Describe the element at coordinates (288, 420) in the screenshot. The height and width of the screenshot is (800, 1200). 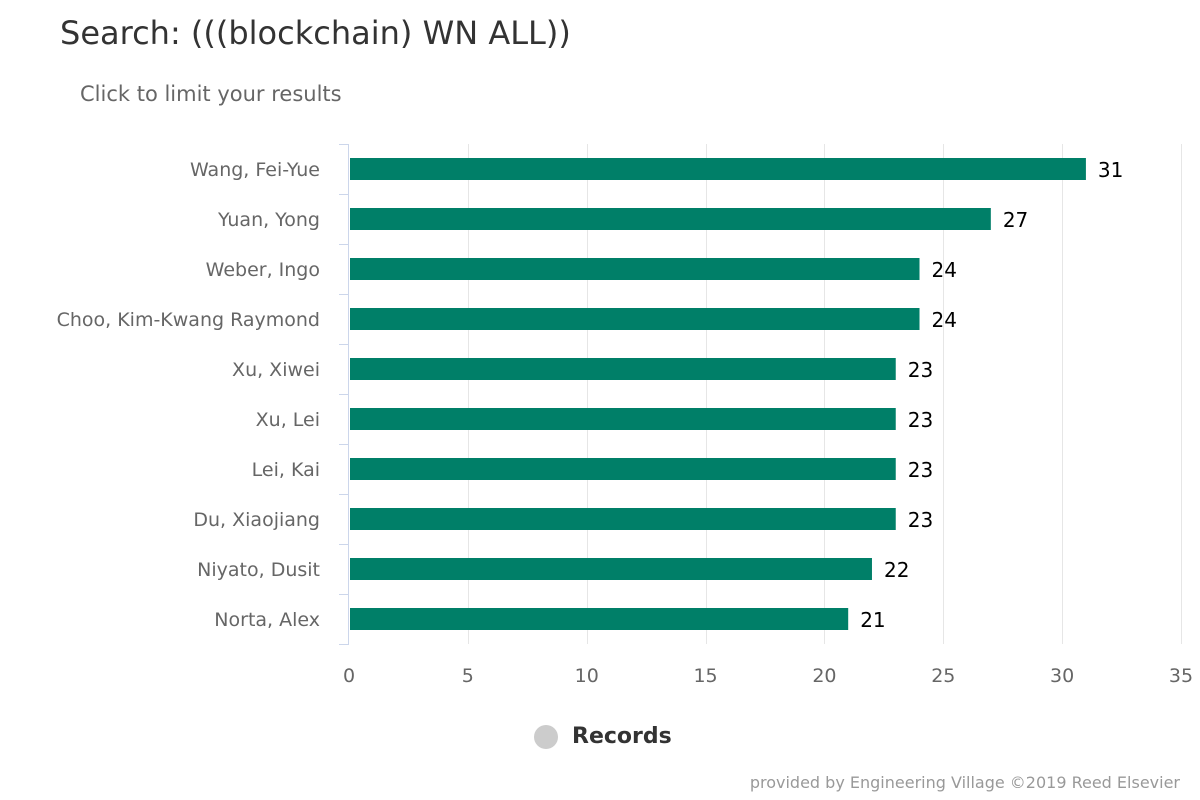
I see `category-label: Xu, Lei` at that location.